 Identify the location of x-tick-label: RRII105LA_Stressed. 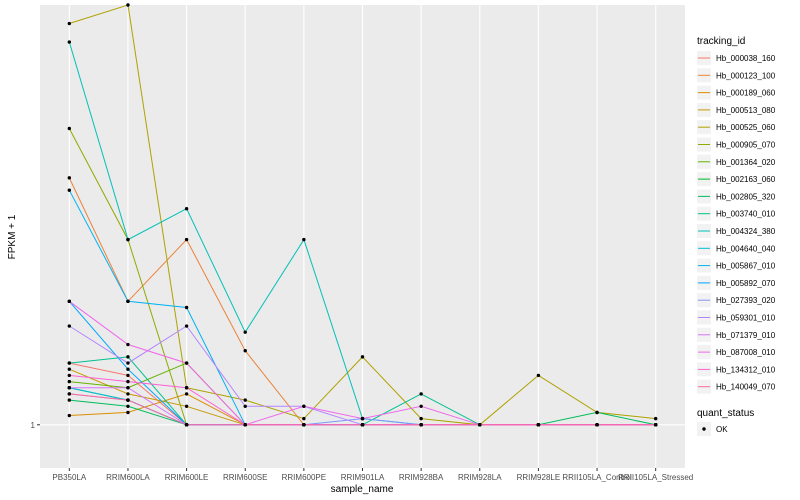
(655, 477).